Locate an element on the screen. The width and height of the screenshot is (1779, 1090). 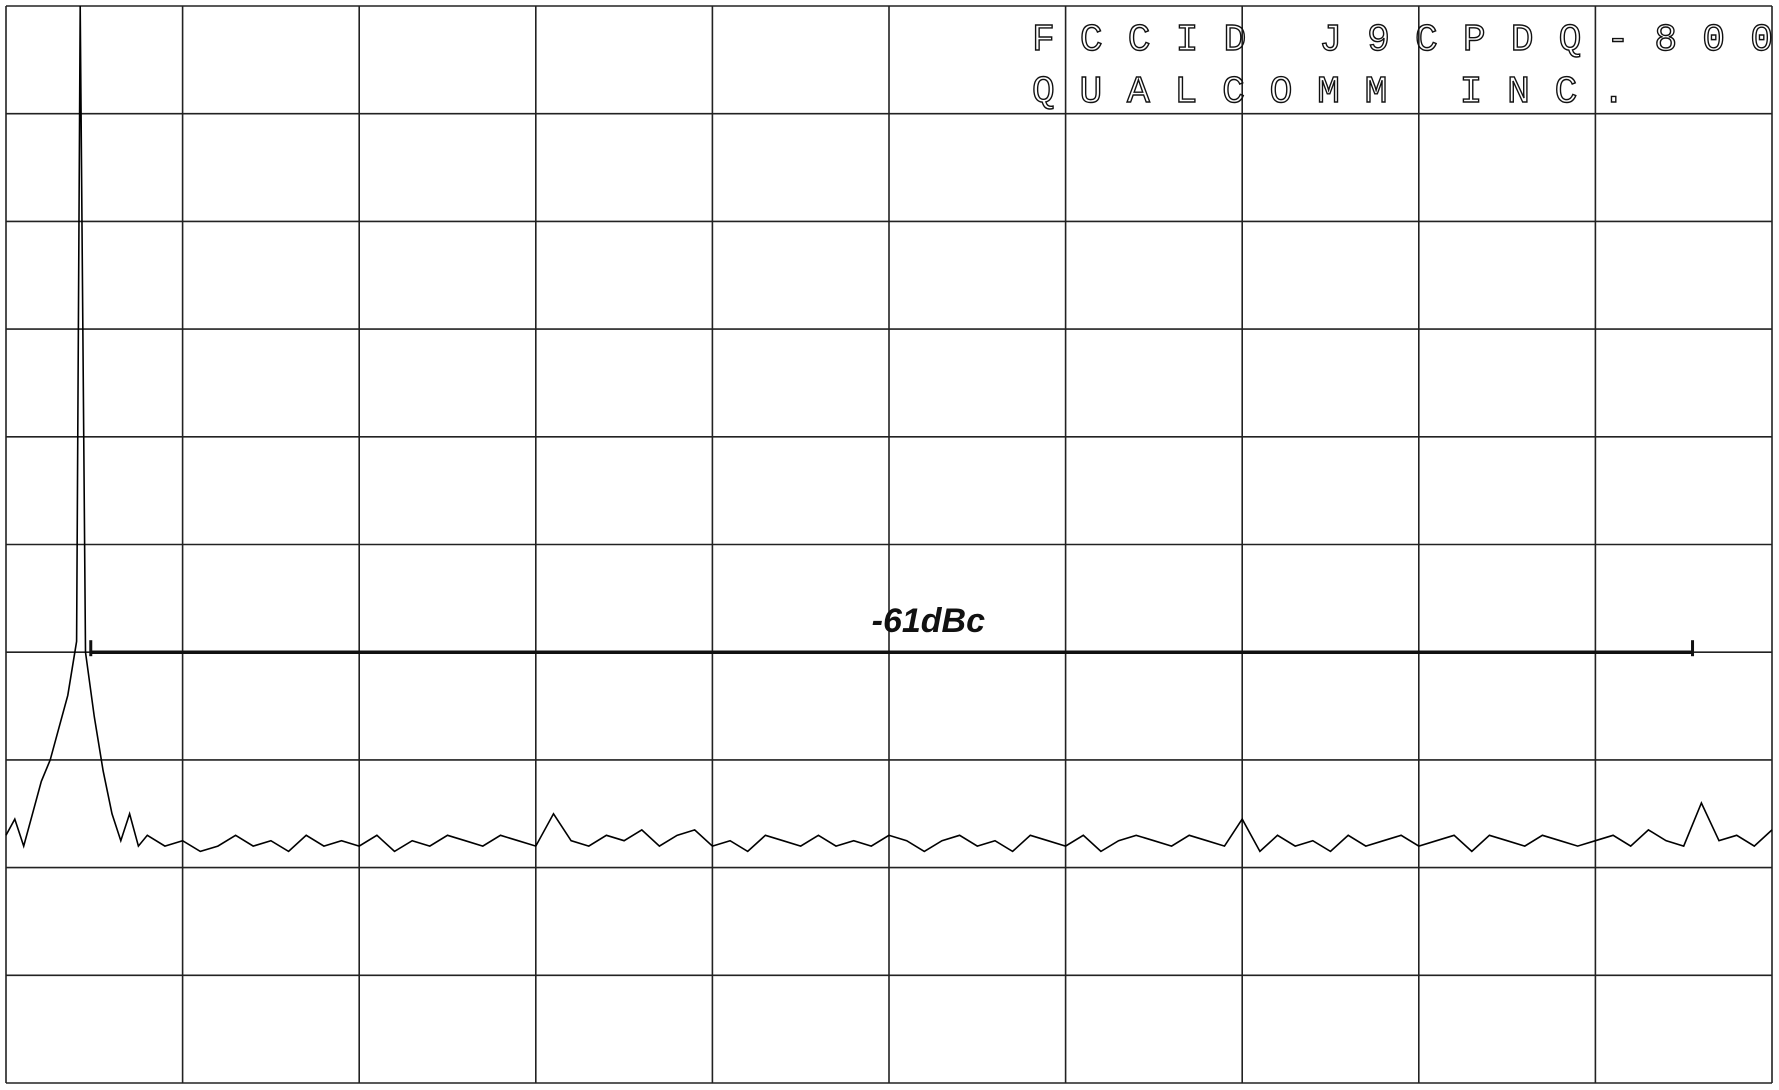
title-line: QUALCOMM INC. is located at coordinates (1328, 92).